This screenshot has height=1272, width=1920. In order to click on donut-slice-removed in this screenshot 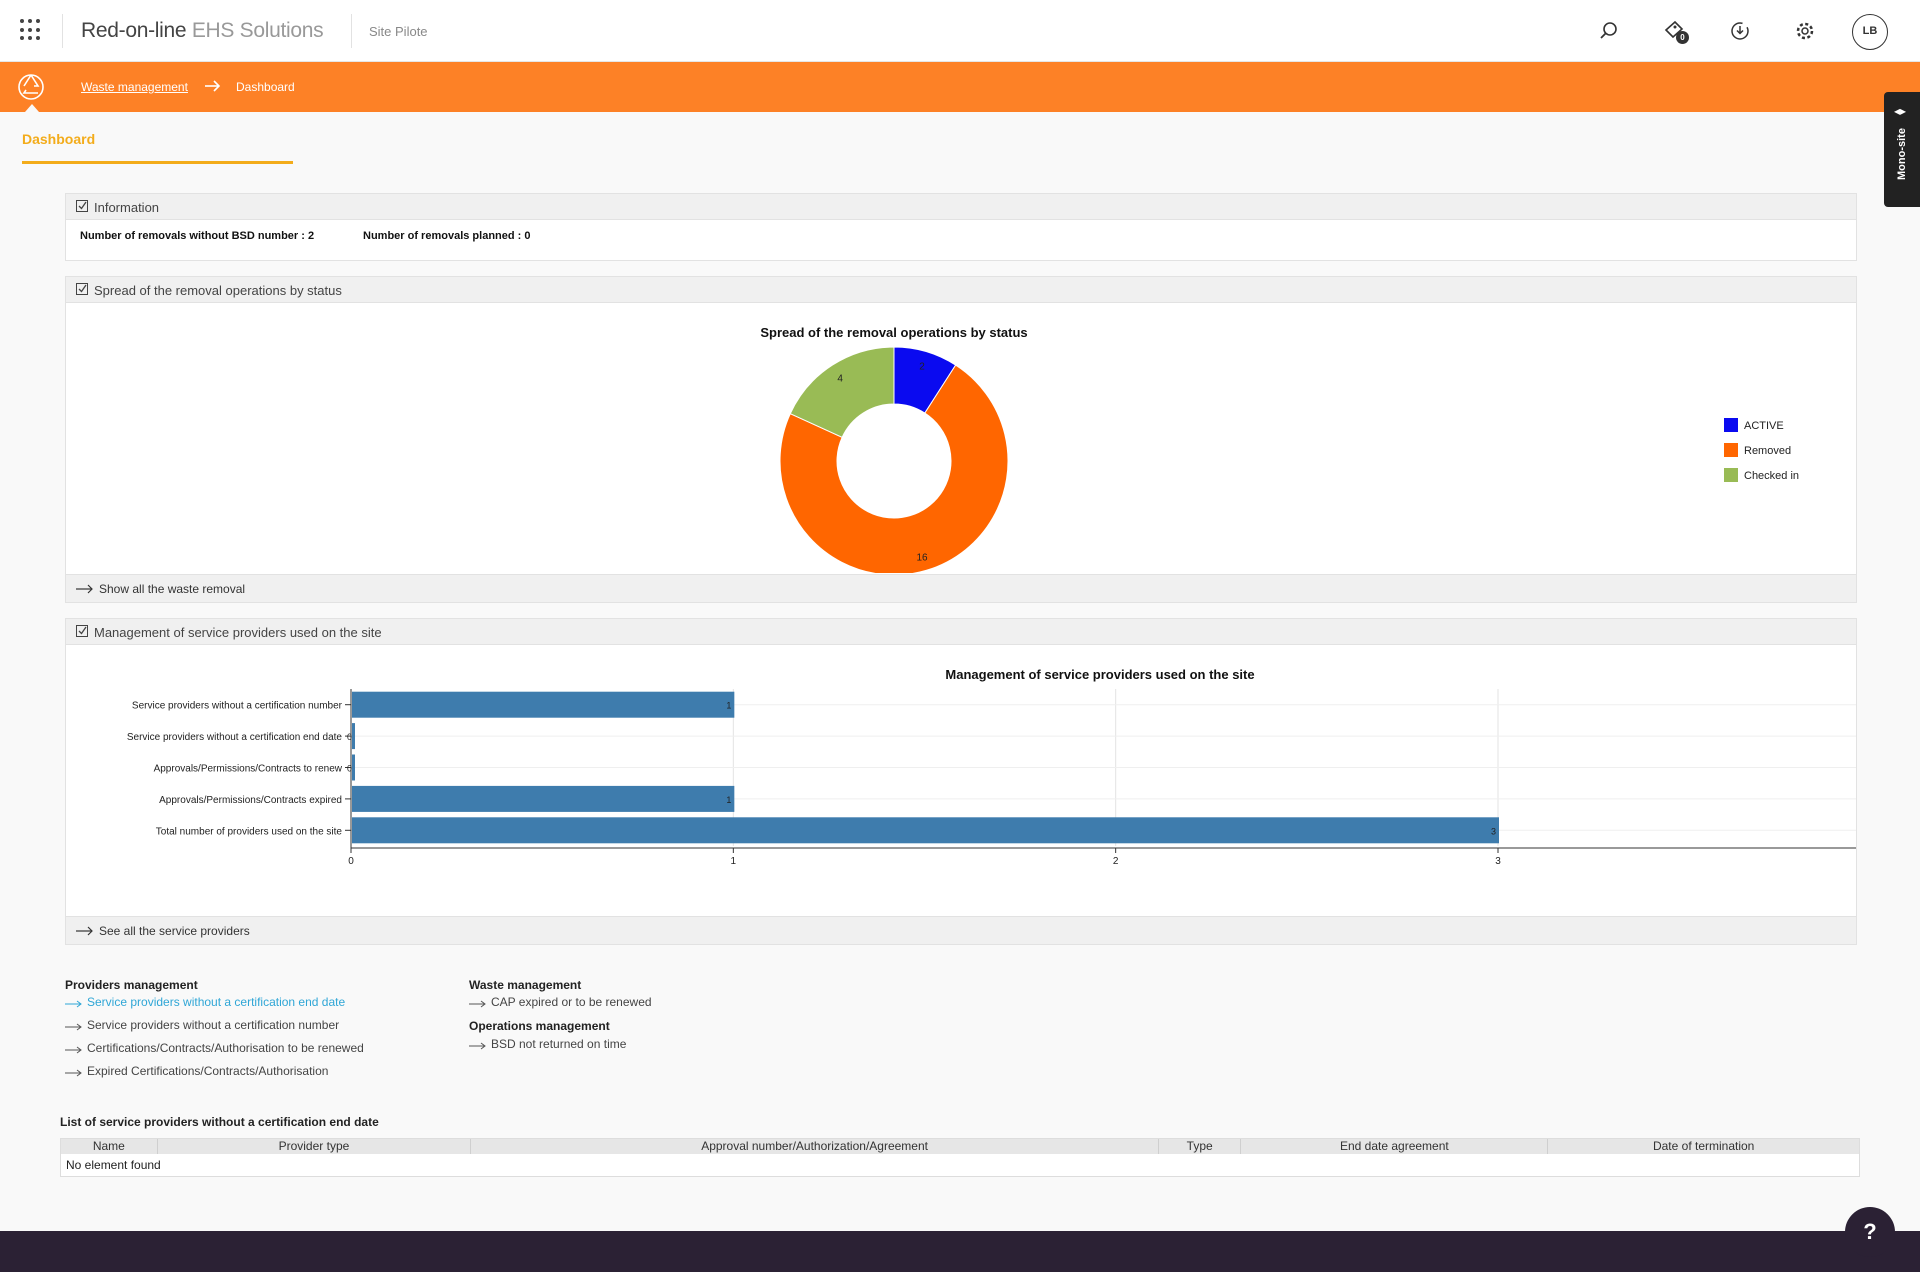, I will do `click(894, 468)`.